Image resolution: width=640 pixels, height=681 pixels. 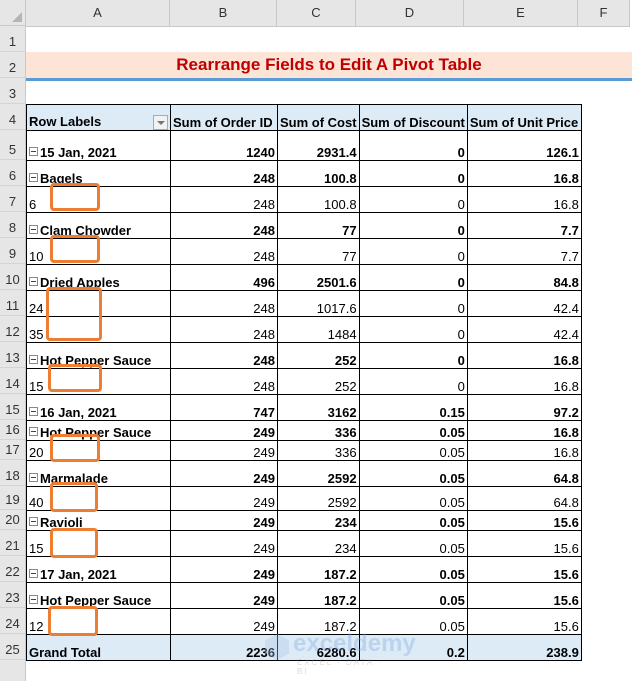 What do you see at coordinates (12, 647) in the screenshot?
I see `row-header-25: 25` at bounding box center [12, 647].